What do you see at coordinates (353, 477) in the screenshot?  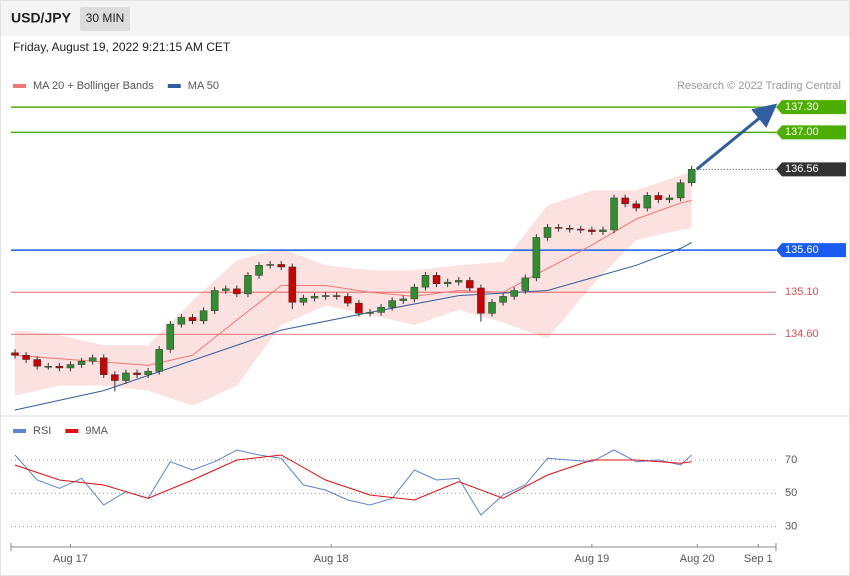 I see `rsi-line` at bounding box center [353, 477].